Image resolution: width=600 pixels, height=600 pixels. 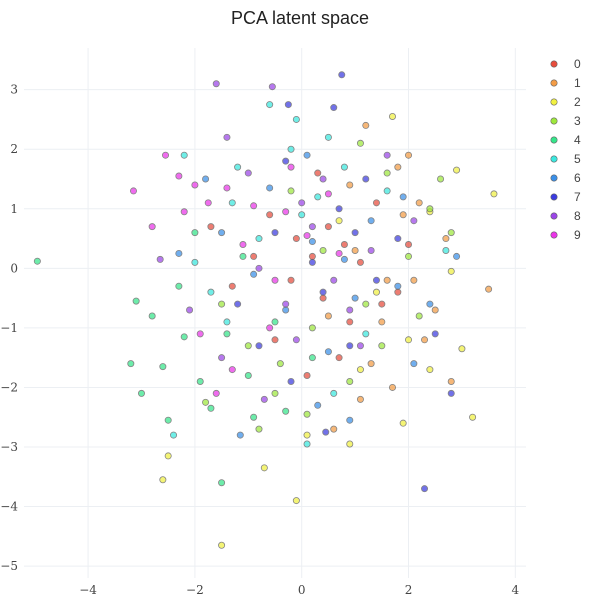 I want to click on chart-title: PCA latent space, so click(x=300, y=18).